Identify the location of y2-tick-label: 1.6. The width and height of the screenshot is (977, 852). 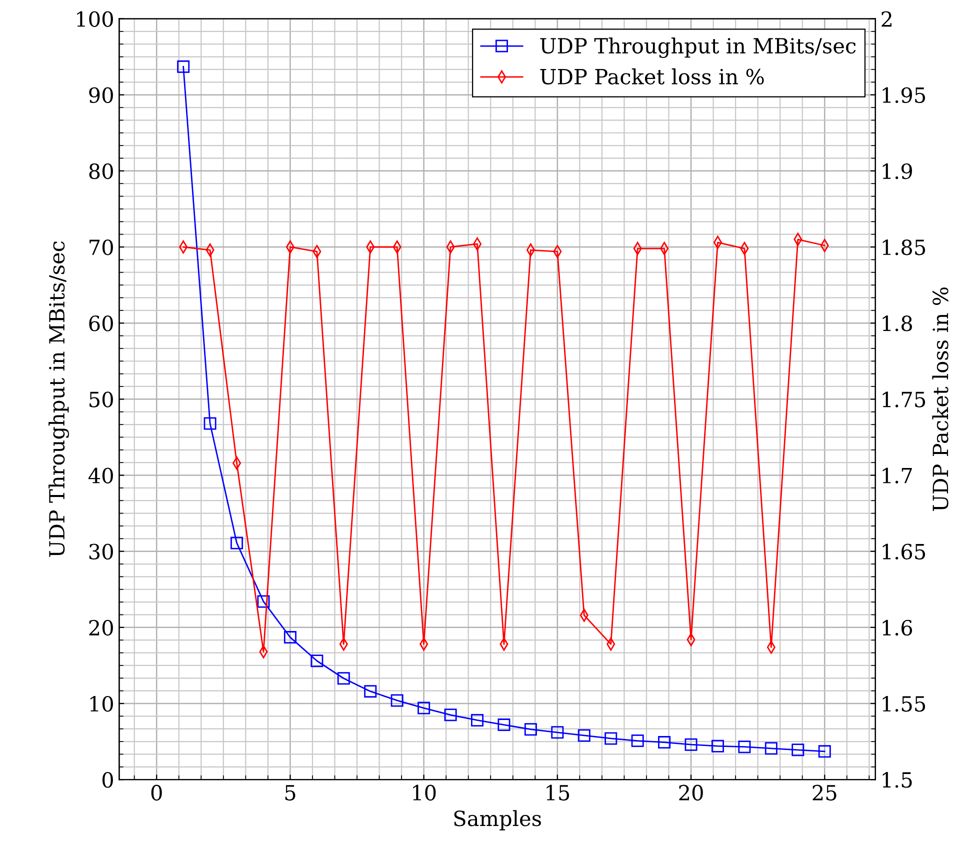
(897, 628).